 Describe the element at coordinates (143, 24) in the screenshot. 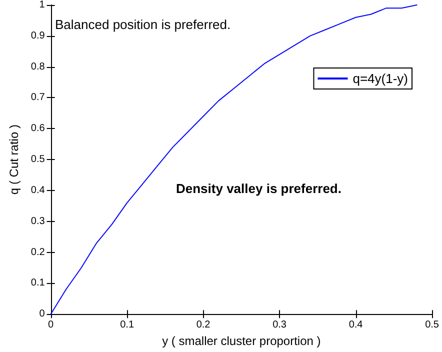

I see `annotation: Balanced position is preferred.` at that location.